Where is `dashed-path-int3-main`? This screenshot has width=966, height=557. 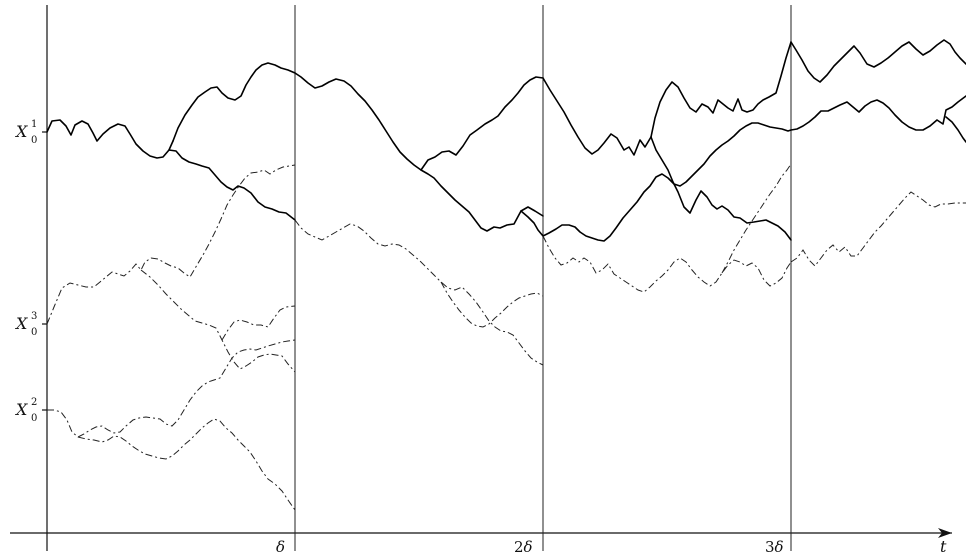 dashed-path-int3-main is located at coordinates (667, 264).